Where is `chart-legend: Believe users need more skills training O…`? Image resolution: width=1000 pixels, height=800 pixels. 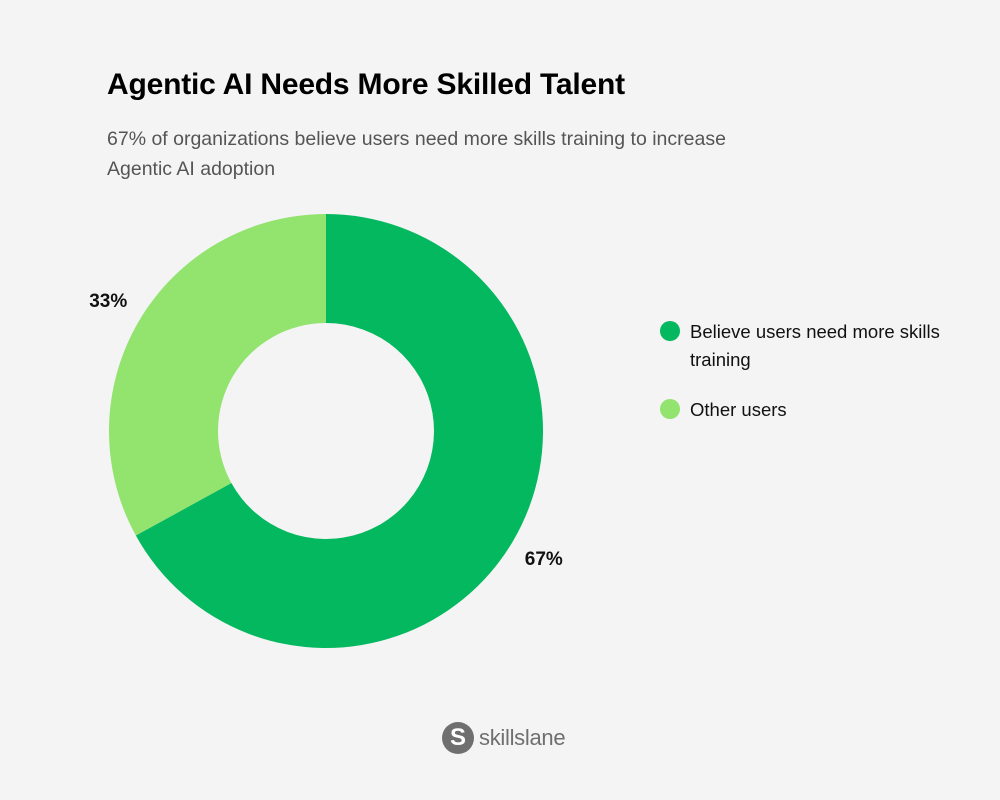
chart-legend: Believe users need more skills training O… is located at coordinates (820, 382).